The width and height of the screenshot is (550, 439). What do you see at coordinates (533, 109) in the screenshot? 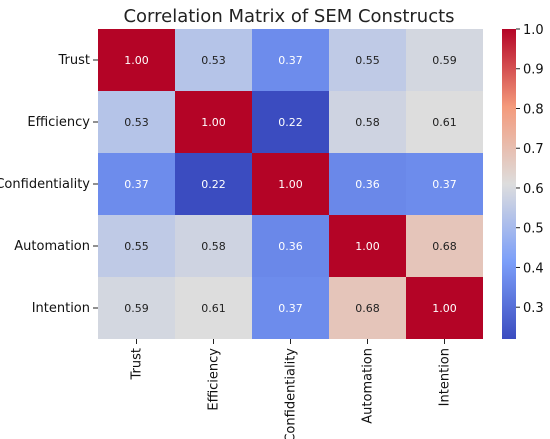
I see `colorbar-tick-label: 0.8` at bounding box center [533, 109].